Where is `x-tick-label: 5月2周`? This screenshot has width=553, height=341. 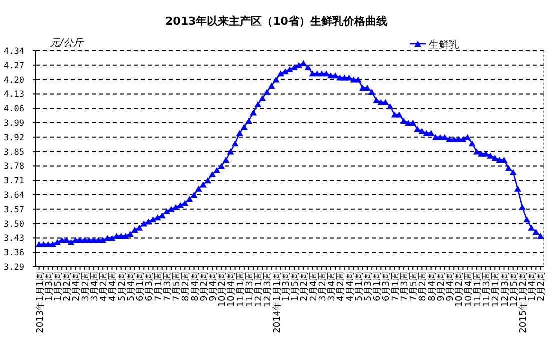
x-tick-label: 5月2周 is located at coordinates (122, 287).